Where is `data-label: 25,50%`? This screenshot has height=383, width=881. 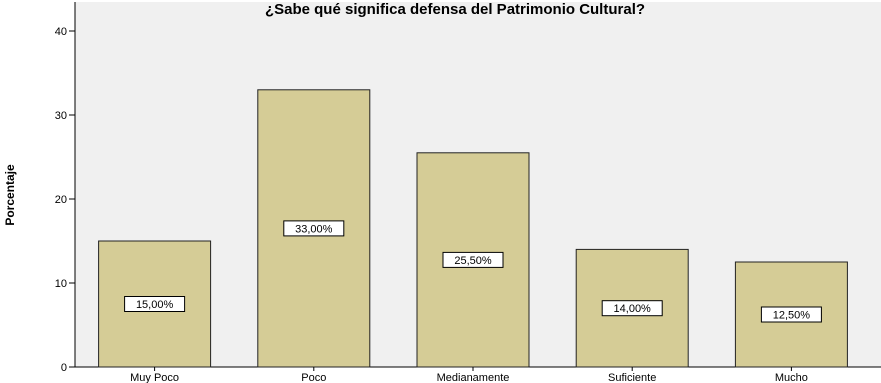 data-label: 25,50% is located at coordinates (473, 261).